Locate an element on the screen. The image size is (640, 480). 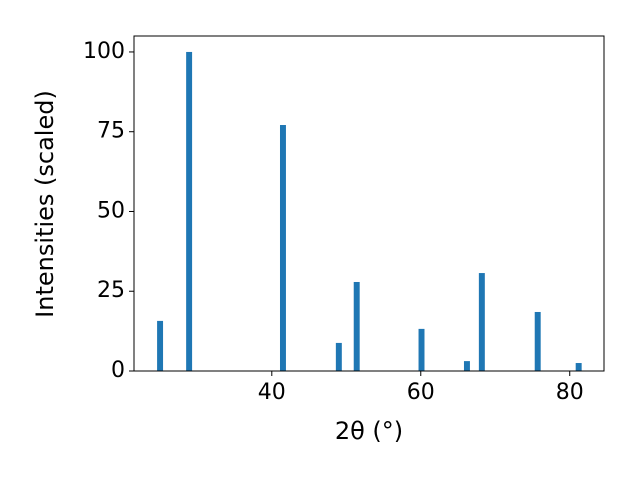
x-tick-label: 40 is located at coordinates (272, 392).